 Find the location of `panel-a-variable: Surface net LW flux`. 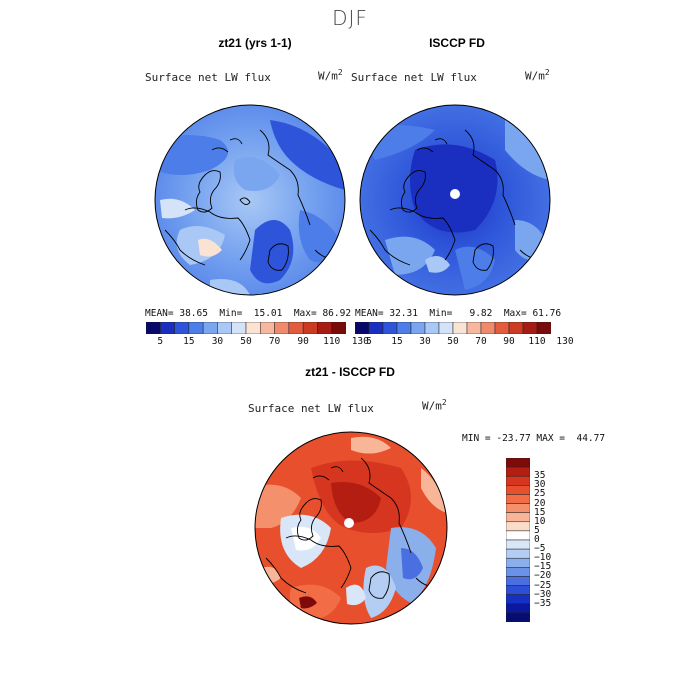

panel-a-variable: Surface net LW flux is located at coordinates (208, 77).